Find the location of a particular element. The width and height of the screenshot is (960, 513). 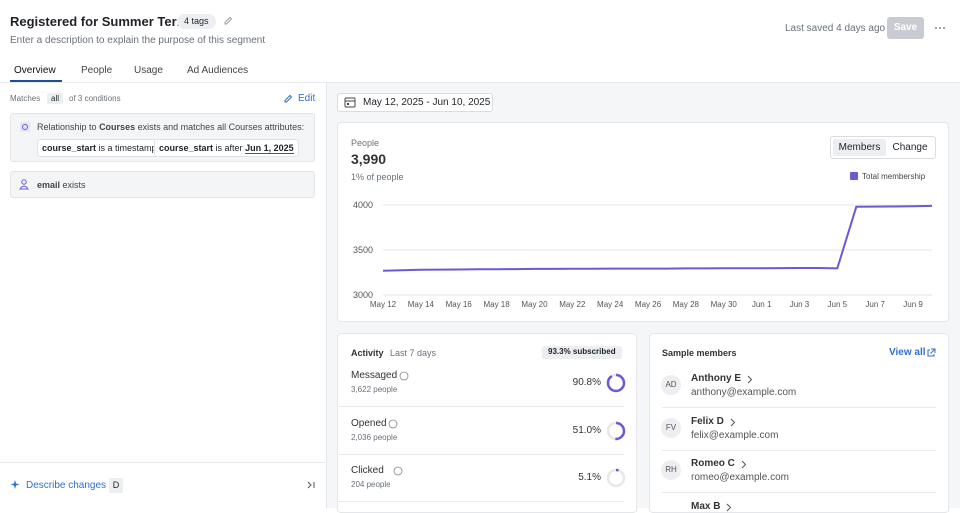

attribute-condition is located at coordinates (162, 184).